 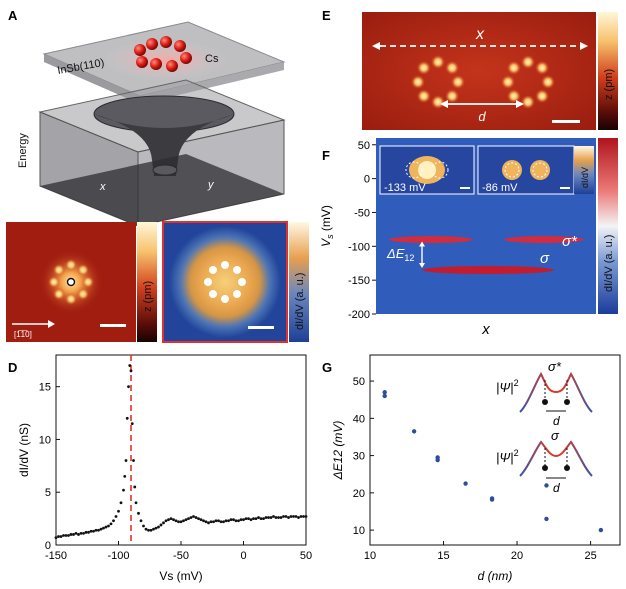 What do you see at coordinates (400, 254) in the screenshot?
I see `delta-e-label: ΔE12` at bounding box center [400, 254].